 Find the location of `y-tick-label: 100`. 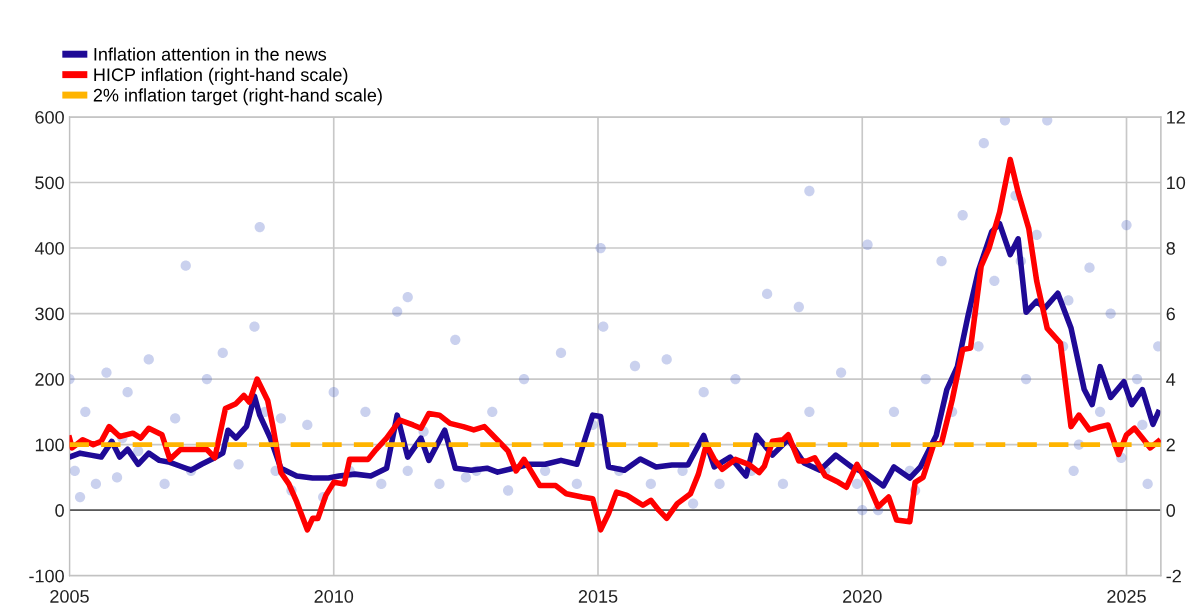

y-tick-label: 100 is located at coordinates (49, 445).